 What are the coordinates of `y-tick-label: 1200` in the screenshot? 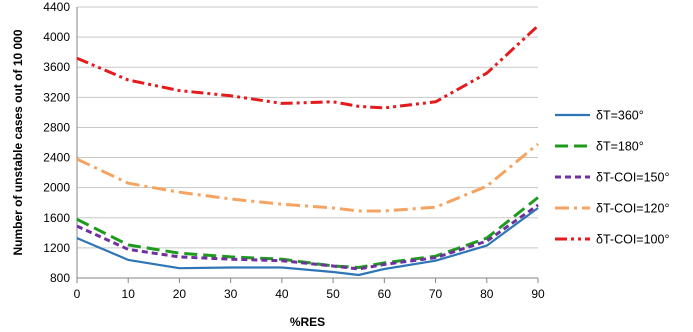 It's located at (56, 248).